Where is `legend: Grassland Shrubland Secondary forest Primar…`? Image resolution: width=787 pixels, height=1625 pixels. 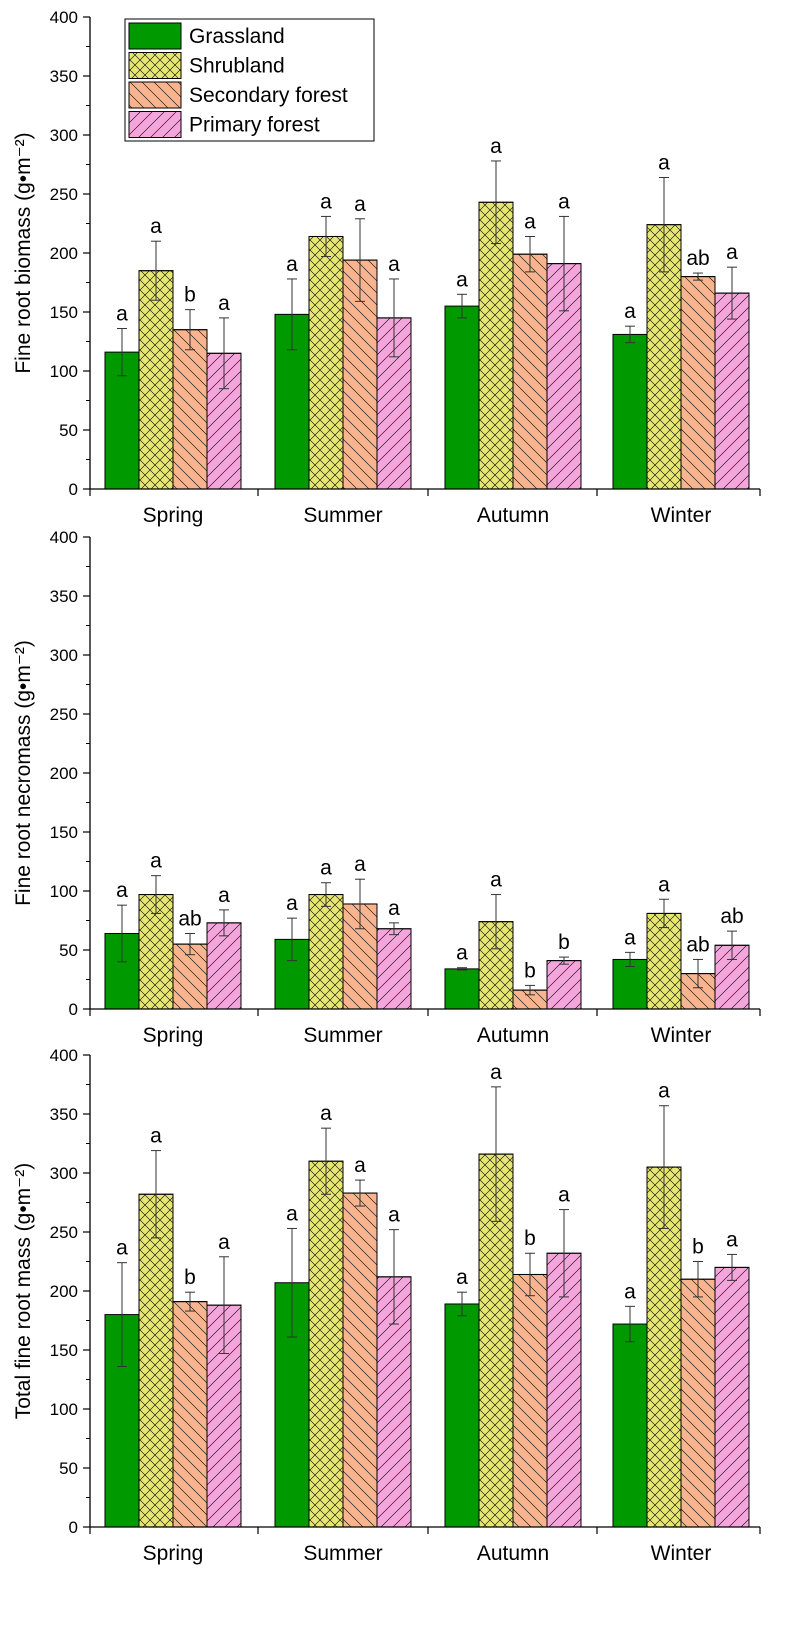 legend: Grassland Shrubland Secondary forest Primar… is located at coordinates (249, 80).